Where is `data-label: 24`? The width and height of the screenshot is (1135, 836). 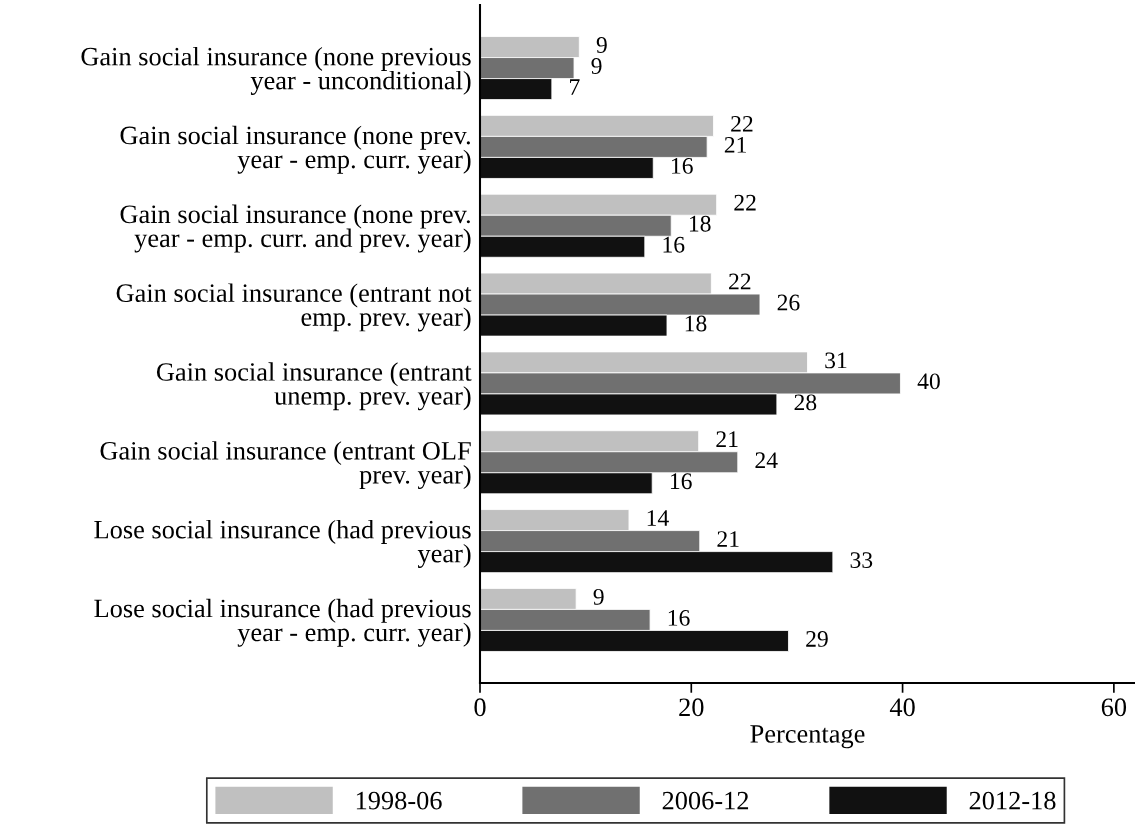
data-label: 24 is located at coordinates (766, 460).